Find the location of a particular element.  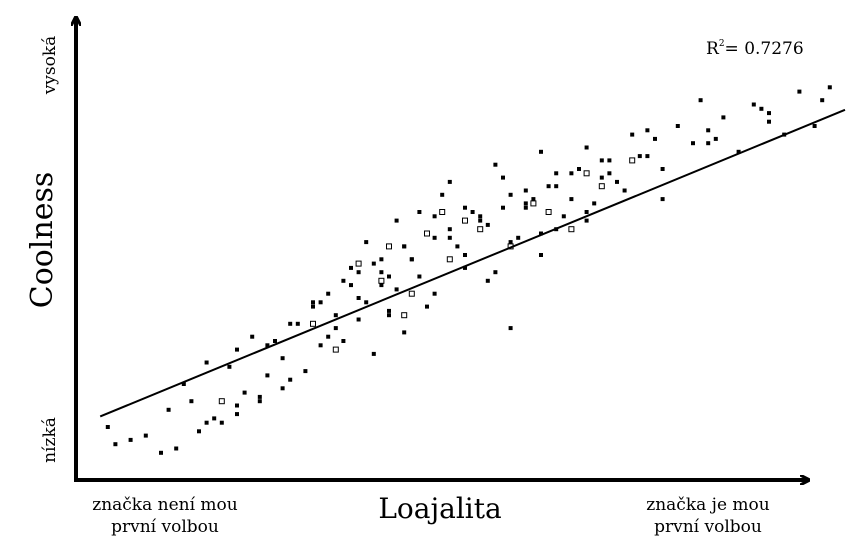

r-squared-superscript: 2 is located at coordinates (722, 44).